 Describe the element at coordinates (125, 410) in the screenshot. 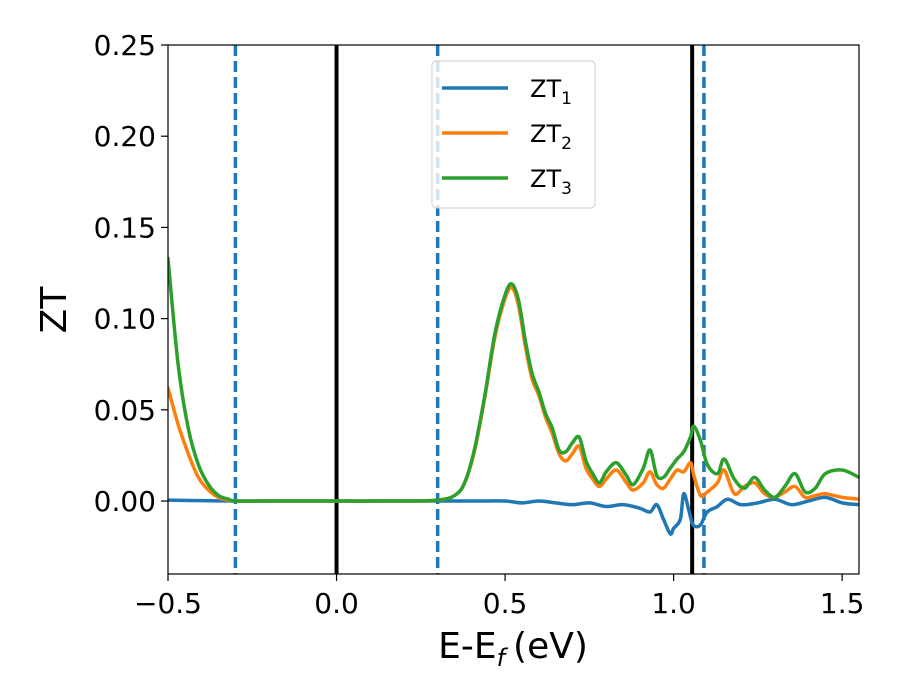

I see `y-tick-label: 0.05` at that location.